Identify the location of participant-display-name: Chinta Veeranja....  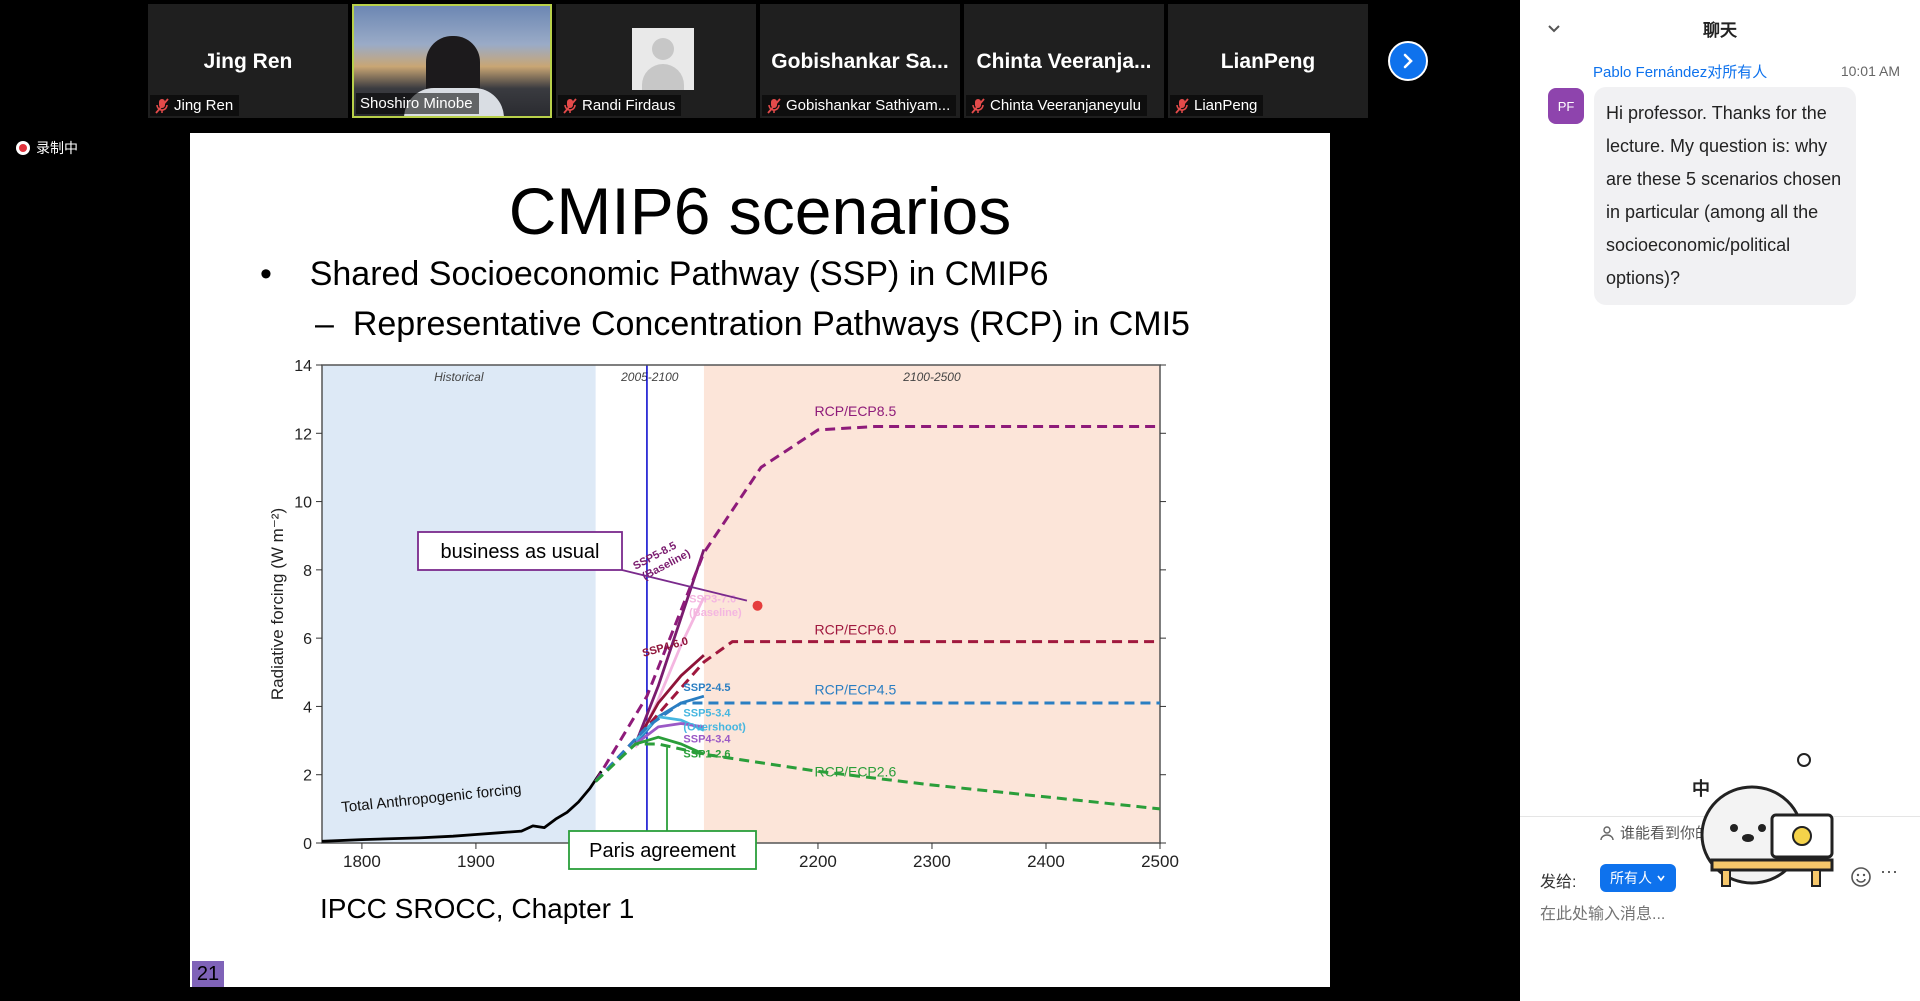
(1064, 61).